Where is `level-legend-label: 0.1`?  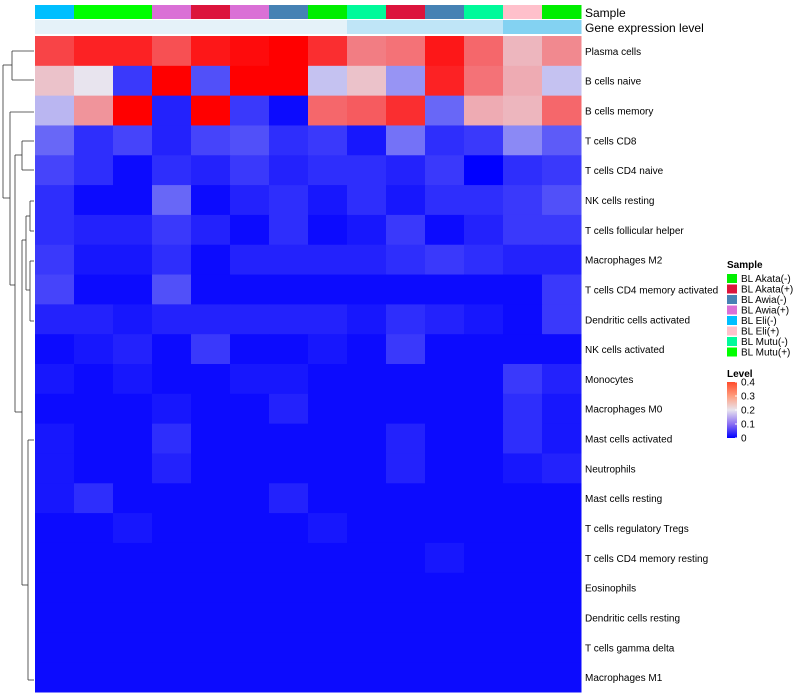 level-legend-label: 0.1 is located at coordinates (748, 425).